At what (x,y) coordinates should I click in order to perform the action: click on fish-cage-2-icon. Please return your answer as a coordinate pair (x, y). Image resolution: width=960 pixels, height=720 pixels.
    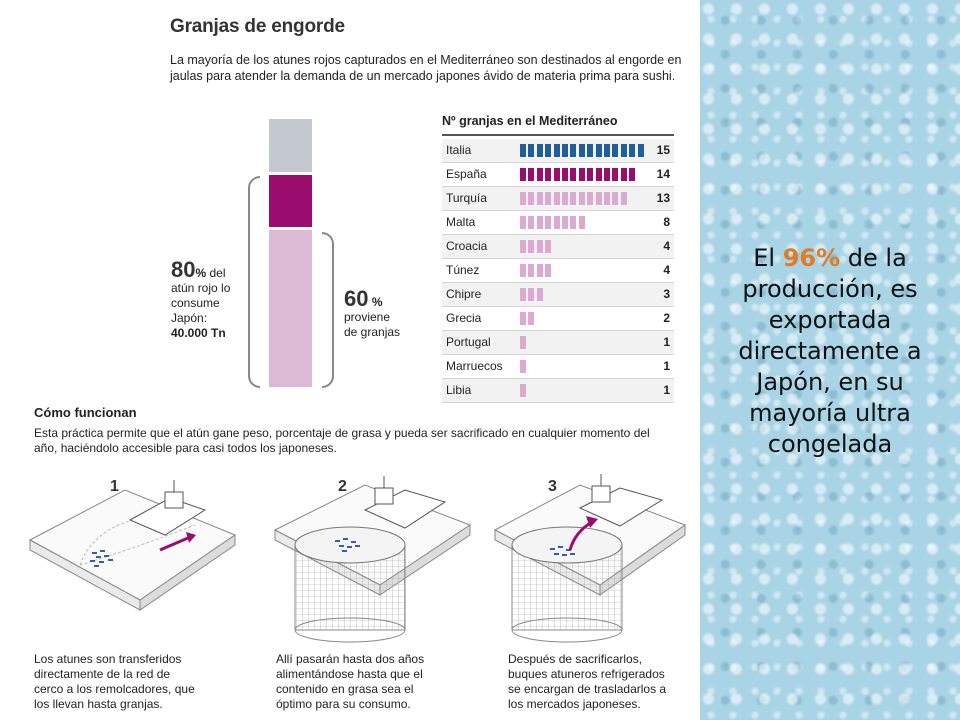
    Looking at the image, I should click on (350, 584).